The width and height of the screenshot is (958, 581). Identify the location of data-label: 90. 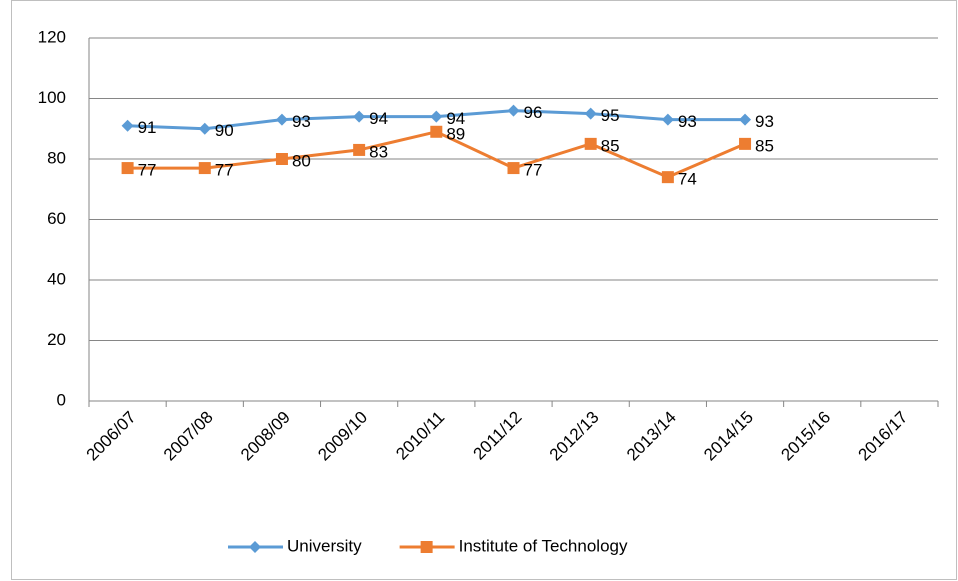
(224, 130).